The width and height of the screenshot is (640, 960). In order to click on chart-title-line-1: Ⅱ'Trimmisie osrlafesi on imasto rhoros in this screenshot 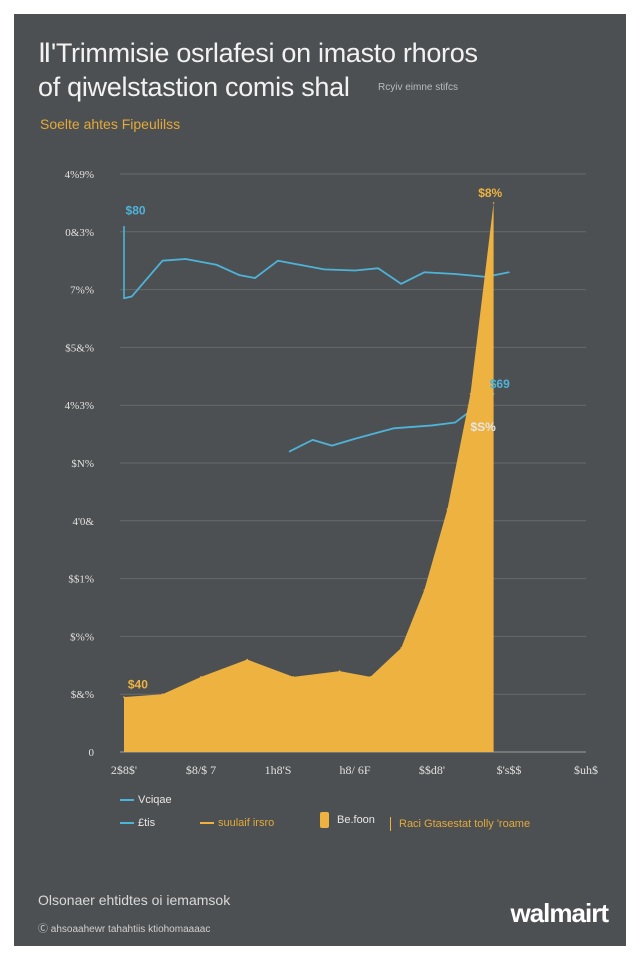, I will do `click(258, 53)`.